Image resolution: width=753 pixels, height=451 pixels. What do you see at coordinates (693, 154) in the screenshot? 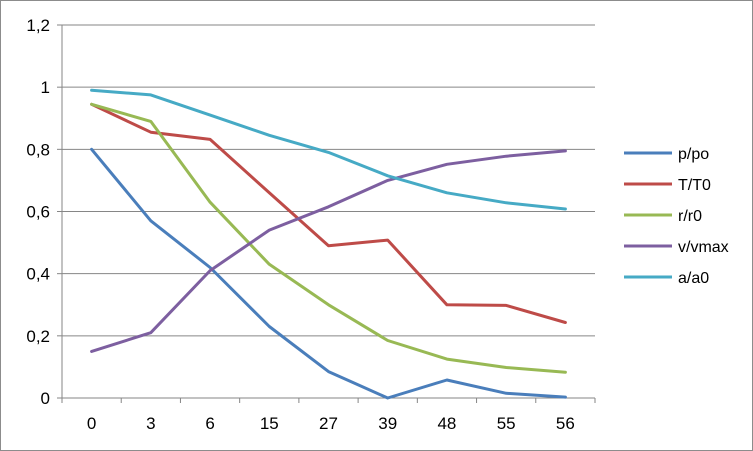
I see `legend-label: p/po` at bounding box center [693, 154].